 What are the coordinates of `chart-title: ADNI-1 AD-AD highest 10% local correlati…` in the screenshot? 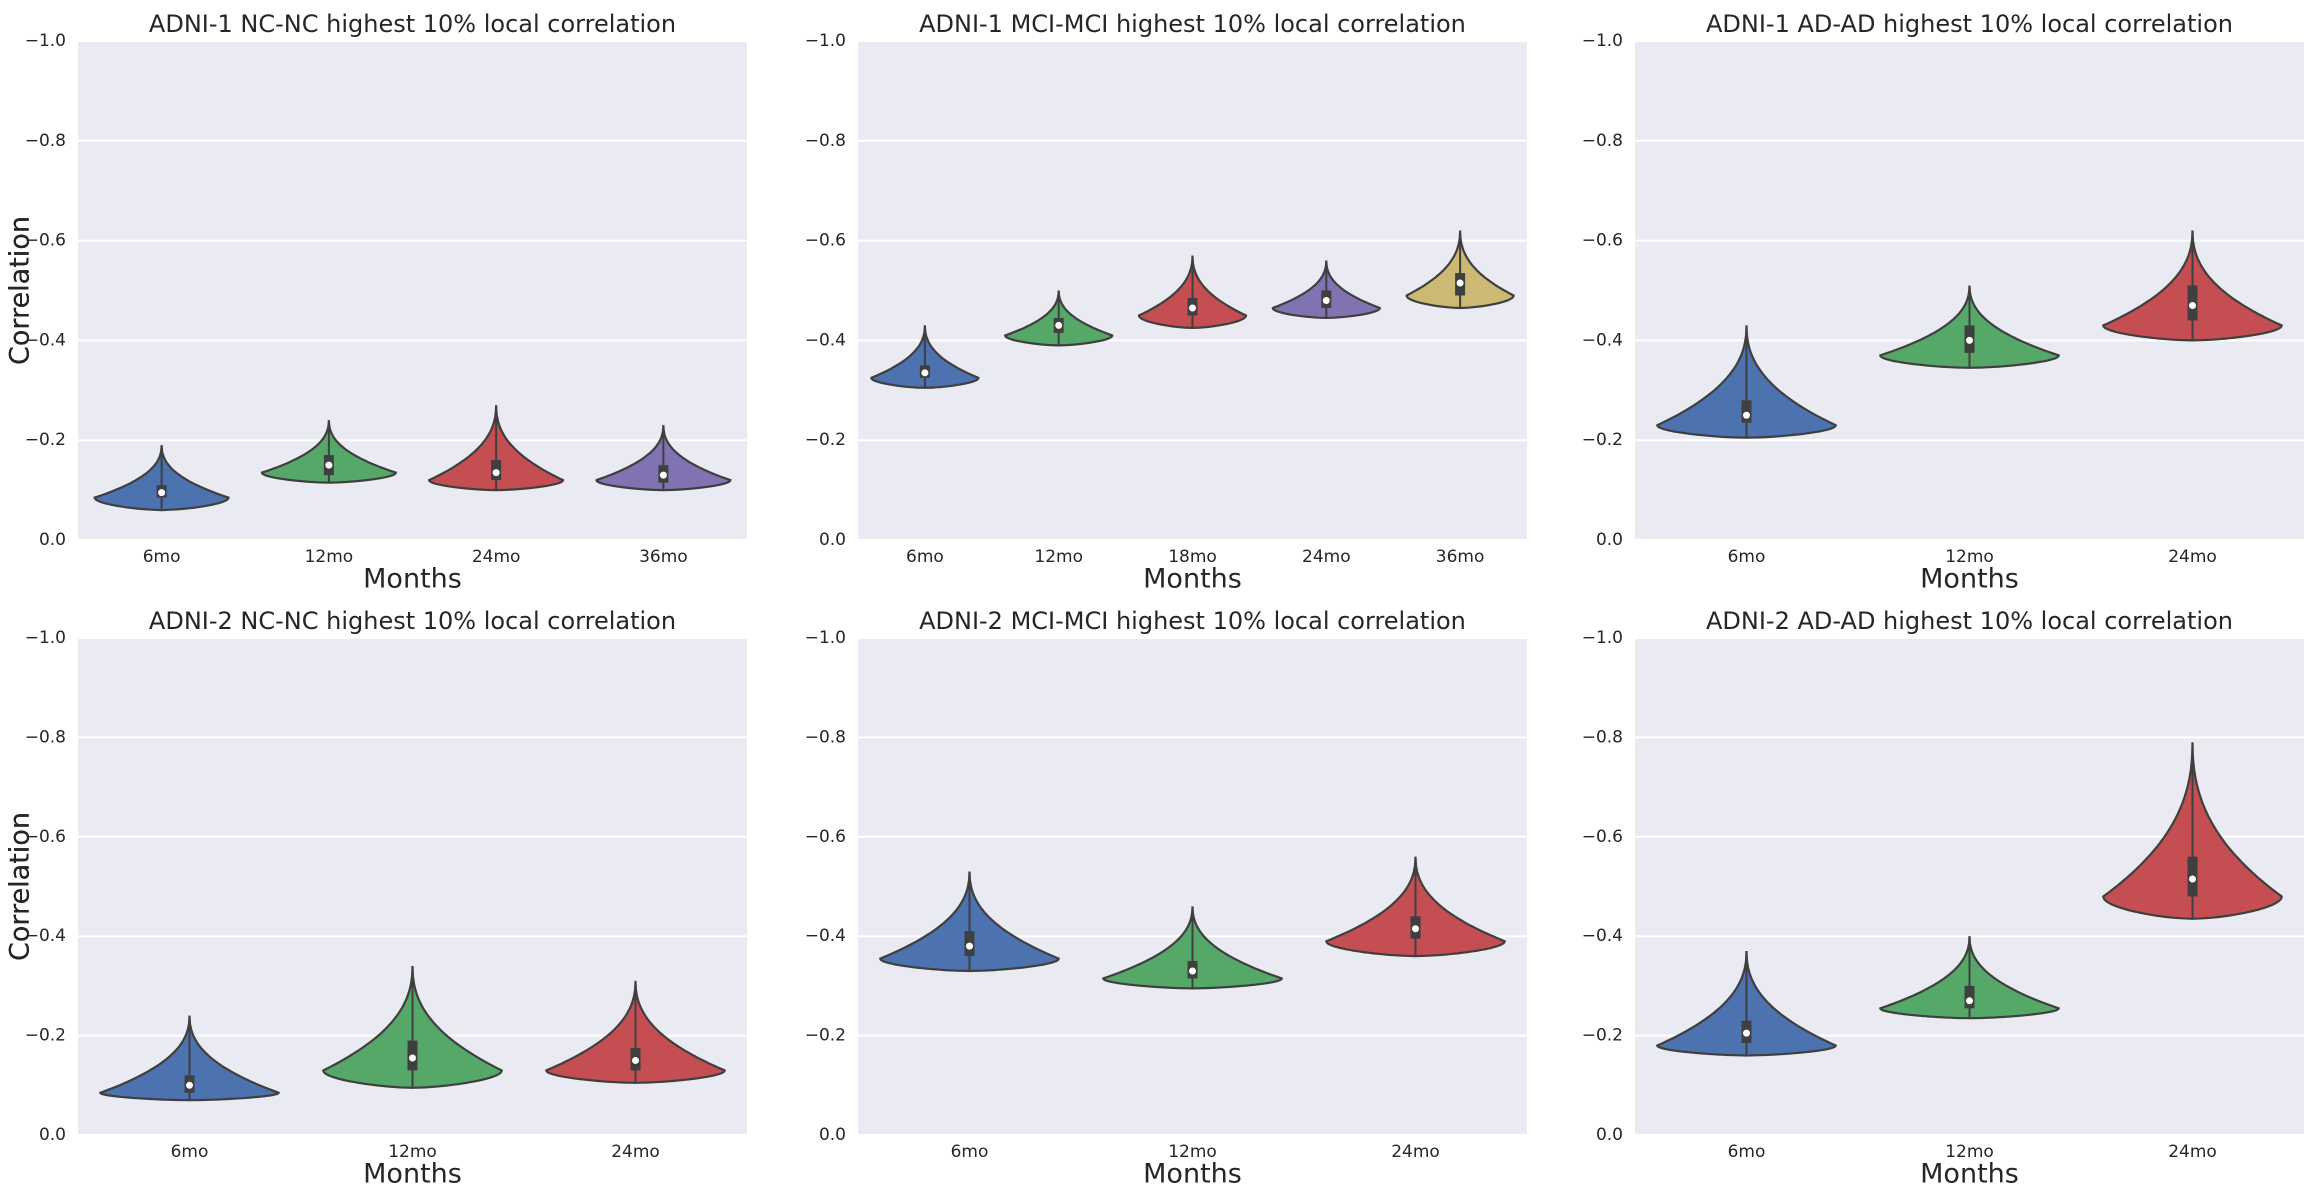 It's located at (1969, 24).